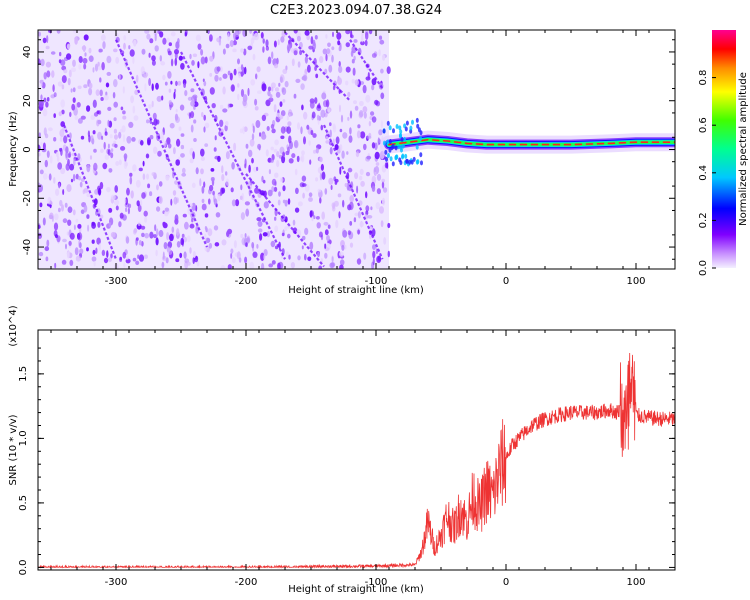 This screenshot has width=750, height=600. Describe the element at coordinates (27, 52) in the screenshot. I see `spec-y-tick-label-4: 40` at that location.